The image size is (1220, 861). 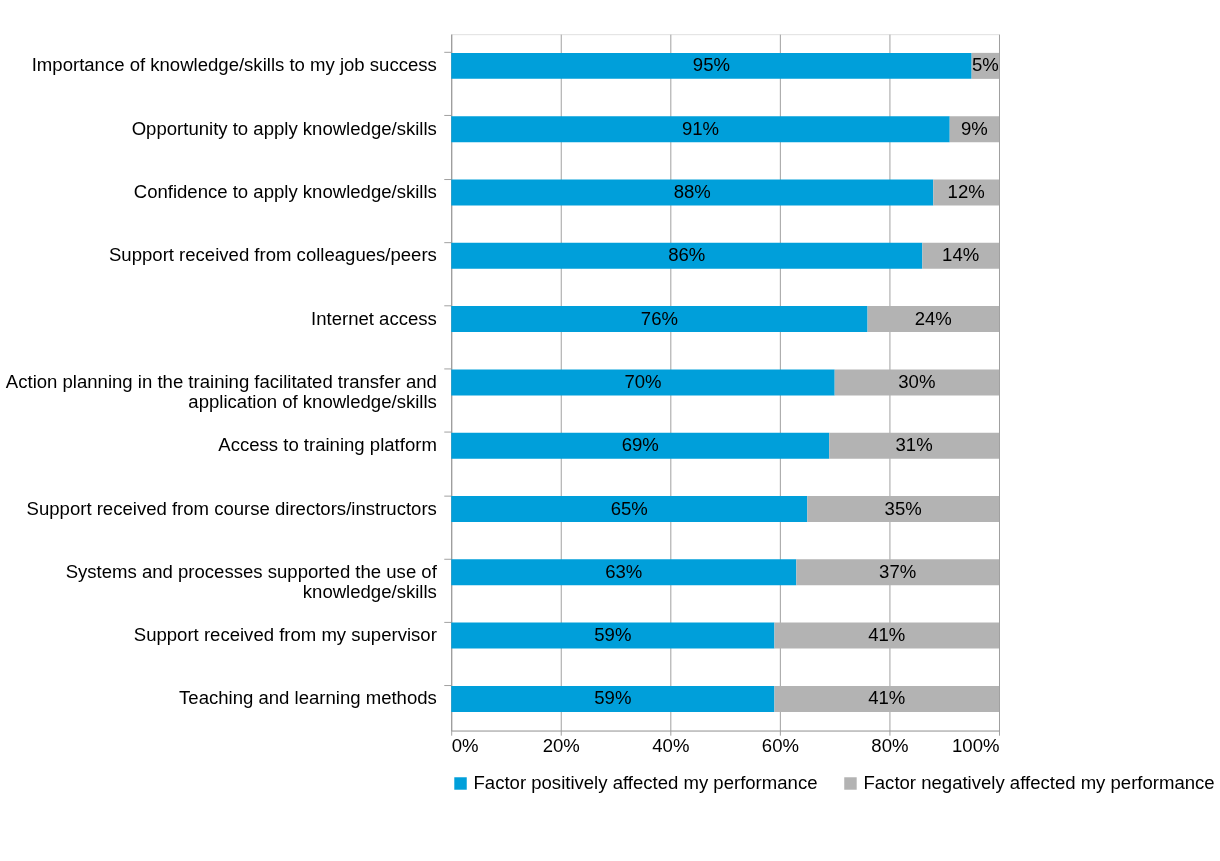 I want to click on y-tick-label: Support received from colleagues/peers, so click(x=273, y=255).